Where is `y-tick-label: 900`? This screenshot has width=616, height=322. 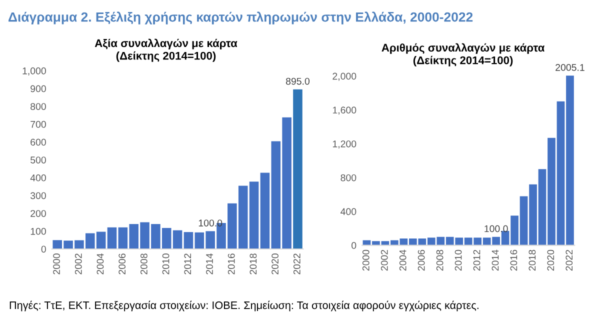 y-tick-label: 900 is located at coordinates (38, 88).